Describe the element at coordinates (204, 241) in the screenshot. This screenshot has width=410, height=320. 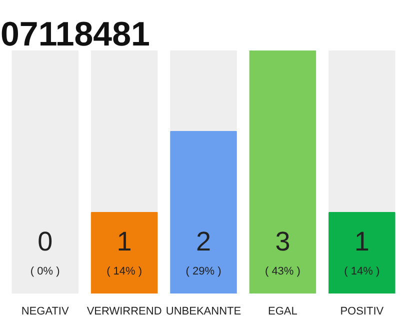
I see `data-label: 2` at that location.